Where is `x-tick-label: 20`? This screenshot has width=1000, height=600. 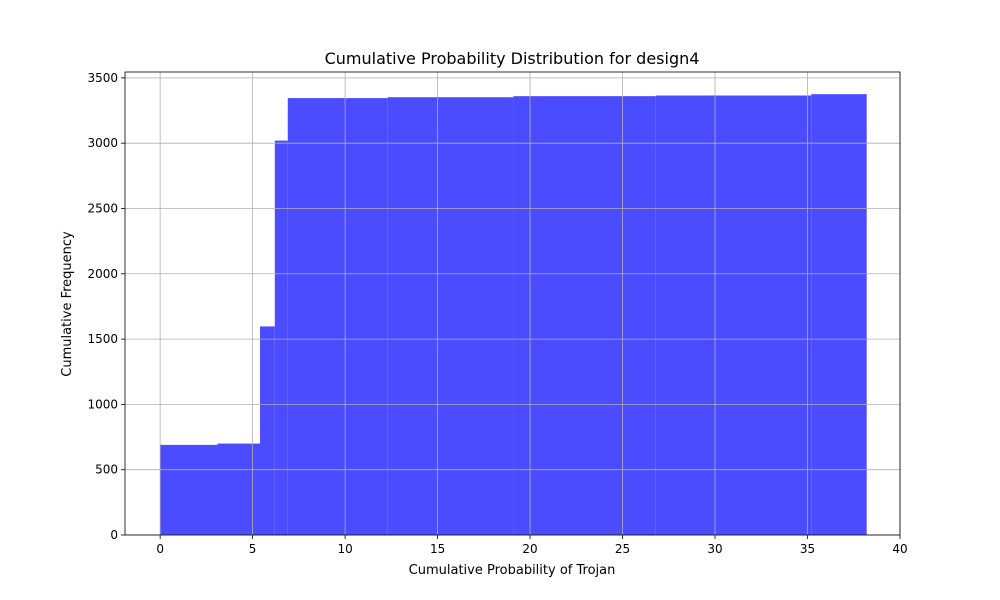 x-tick-label: 20 is located at coordinates (529, 549).